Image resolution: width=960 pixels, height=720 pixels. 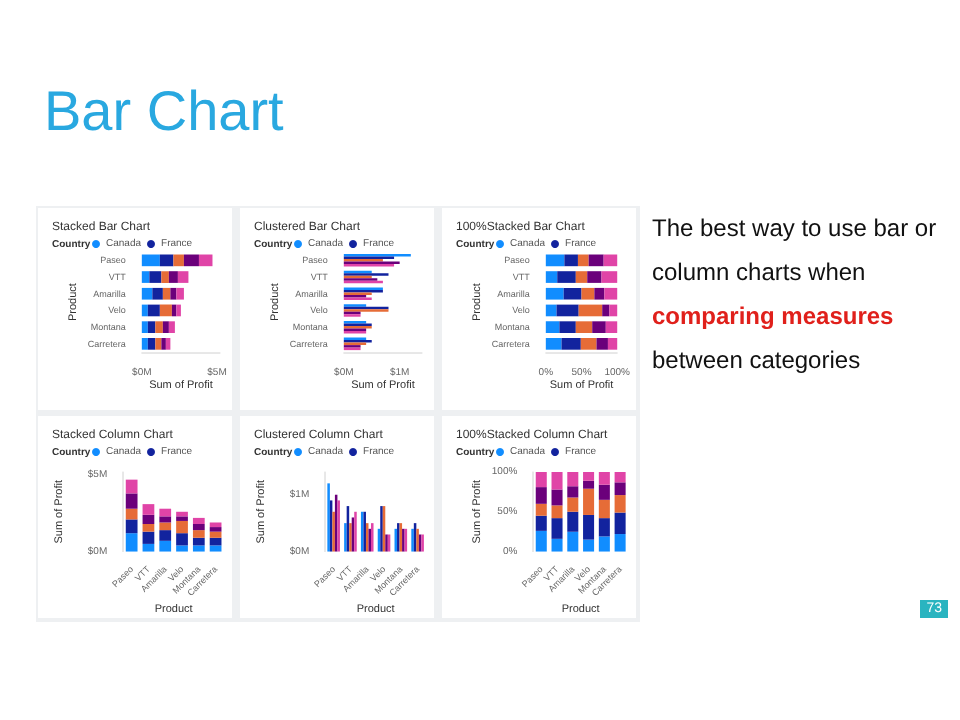 What do you see at coordinates (773, 316) in the screenshot?
I see `text: comparing measures` at bounding box center [773, 316].